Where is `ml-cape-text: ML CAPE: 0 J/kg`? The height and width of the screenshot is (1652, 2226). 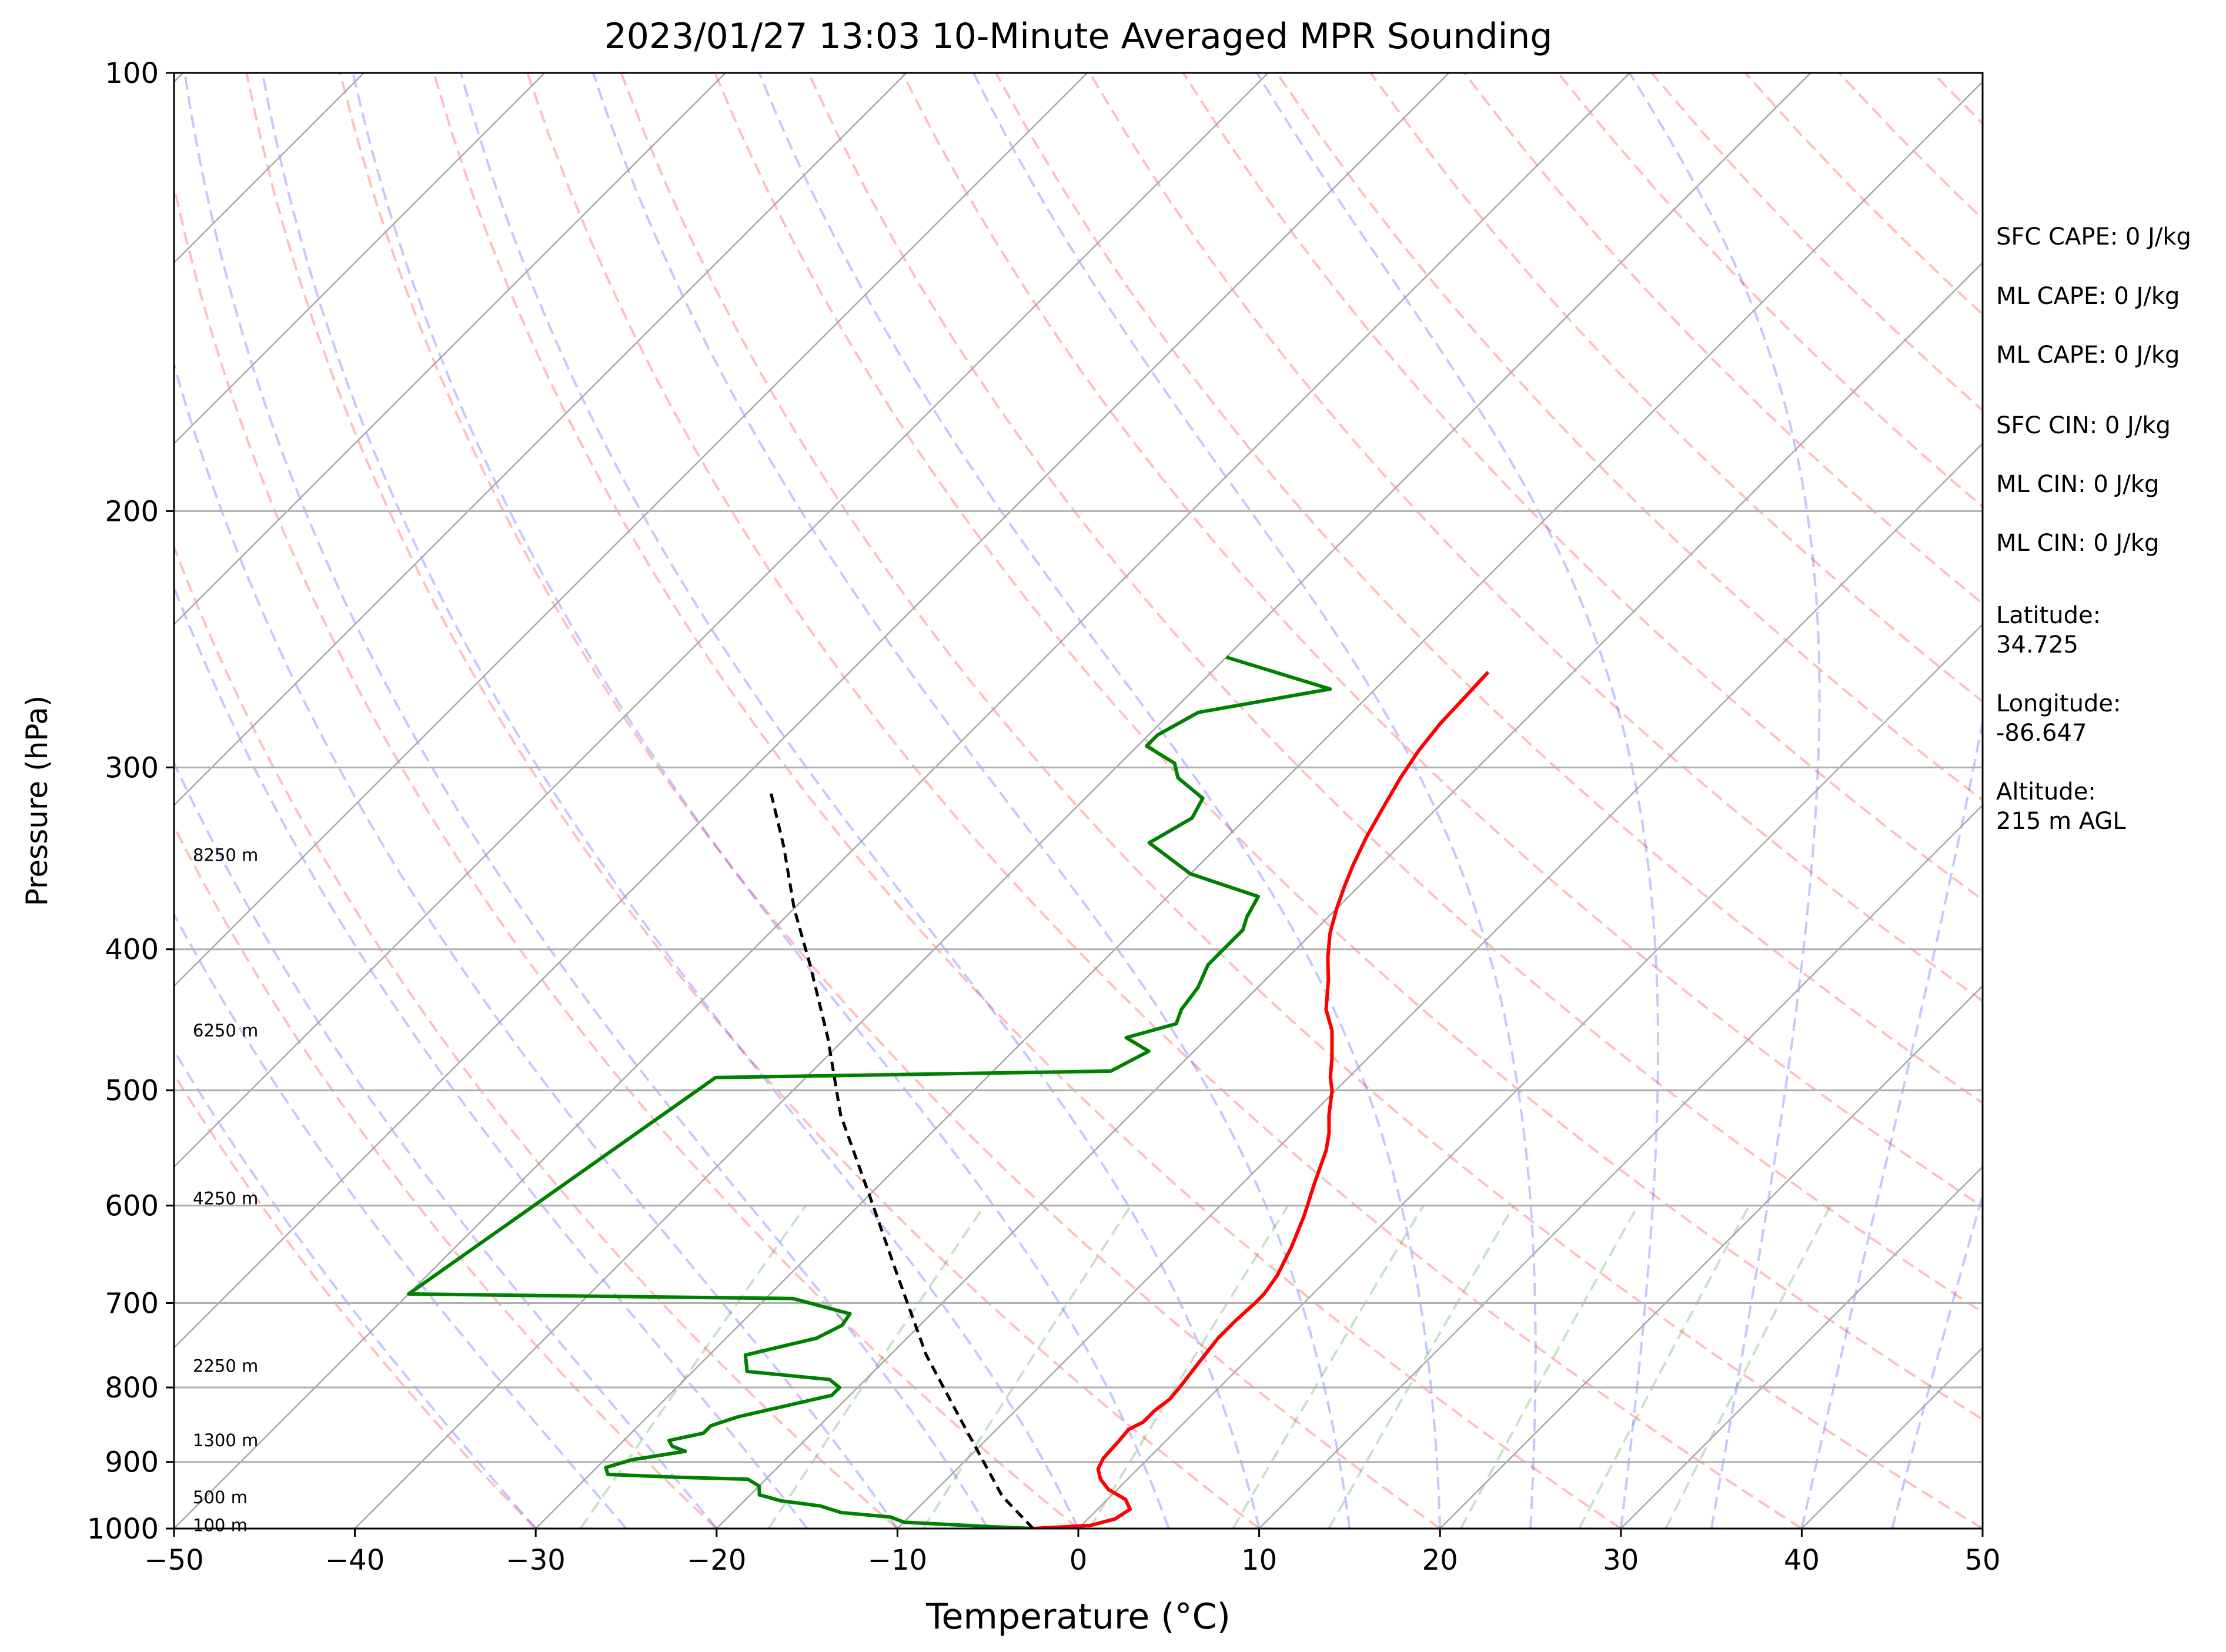 ml-cape-text: ML CAPE: 0 J/kg is located at coordinates (2088, 297).